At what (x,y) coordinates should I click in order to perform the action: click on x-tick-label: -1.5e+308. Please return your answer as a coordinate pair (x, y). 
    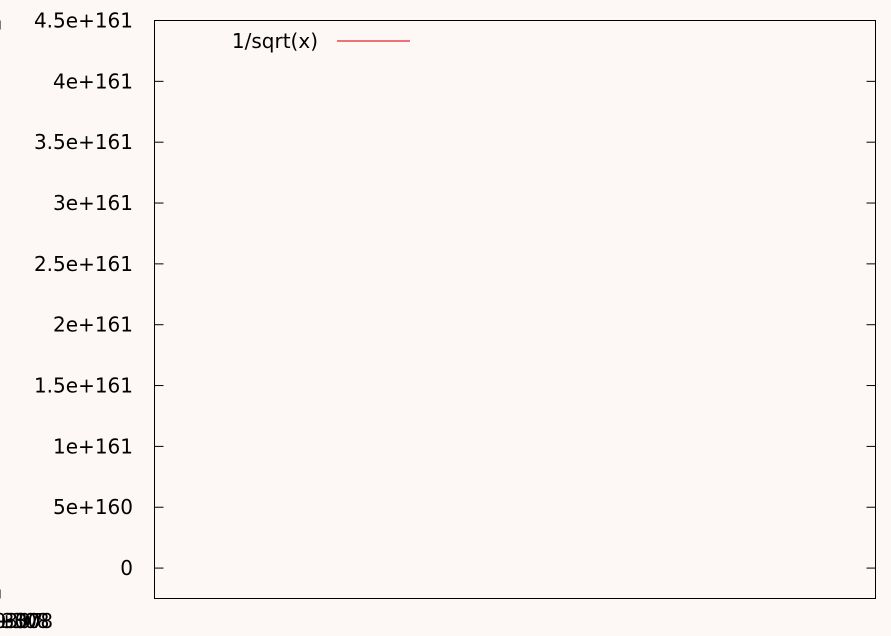
    Looking at the image, I should click on (26, 621).